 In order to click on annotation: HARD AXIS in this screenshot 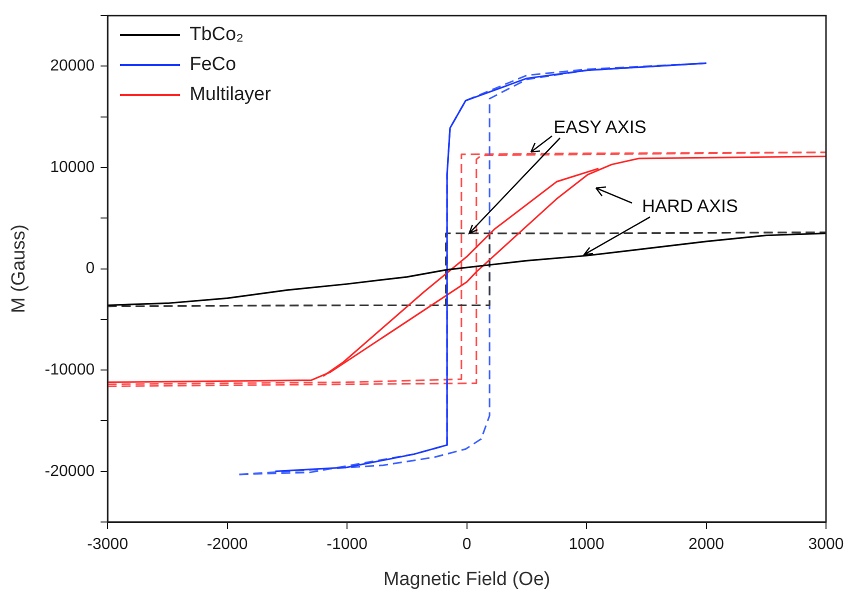, I will do `click(690, 206)`.